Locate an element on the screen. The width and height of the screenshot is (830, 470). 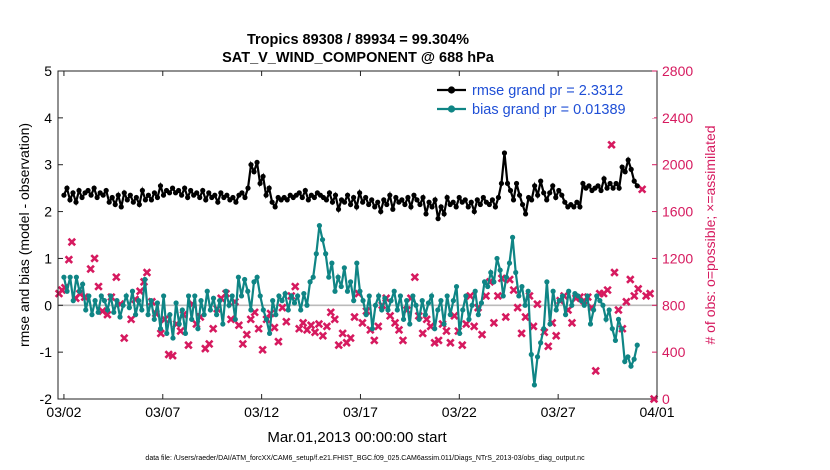
y-tick-label-right: 800 is located at coordinates (674, 305).